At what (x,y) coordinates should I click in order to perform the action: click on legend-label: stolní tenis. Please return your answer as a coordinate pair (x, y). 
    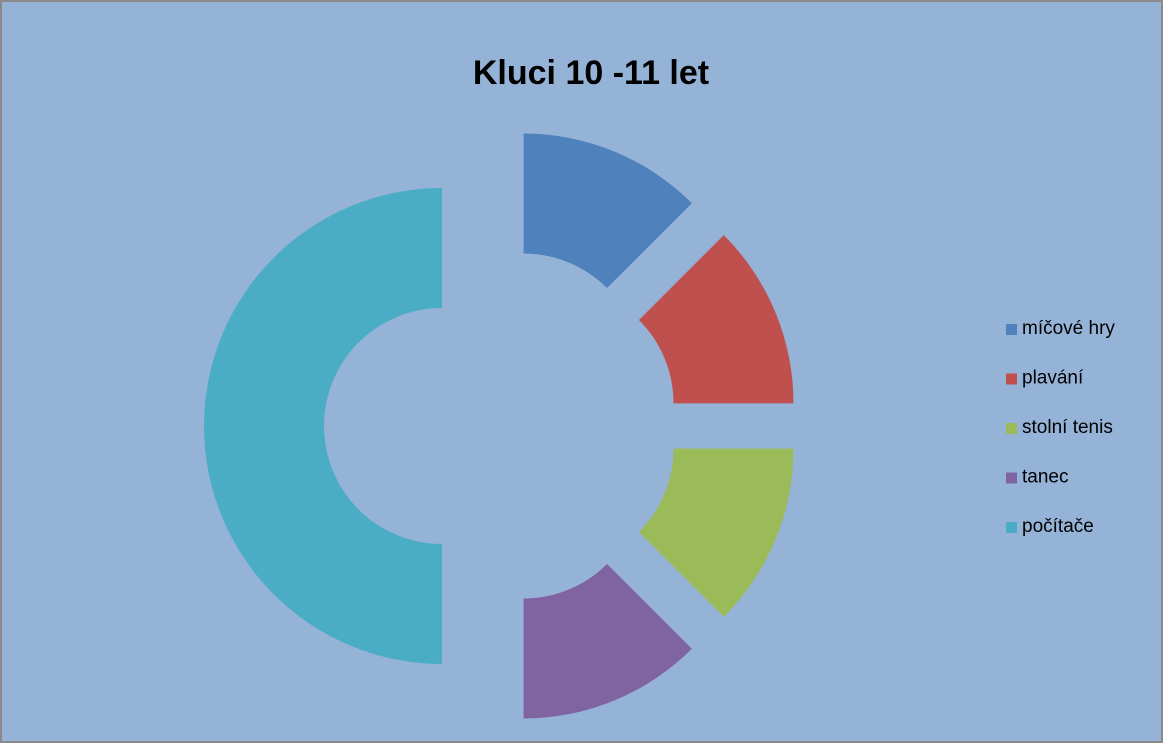
    Looking at the image, I should click on (1067, 427).